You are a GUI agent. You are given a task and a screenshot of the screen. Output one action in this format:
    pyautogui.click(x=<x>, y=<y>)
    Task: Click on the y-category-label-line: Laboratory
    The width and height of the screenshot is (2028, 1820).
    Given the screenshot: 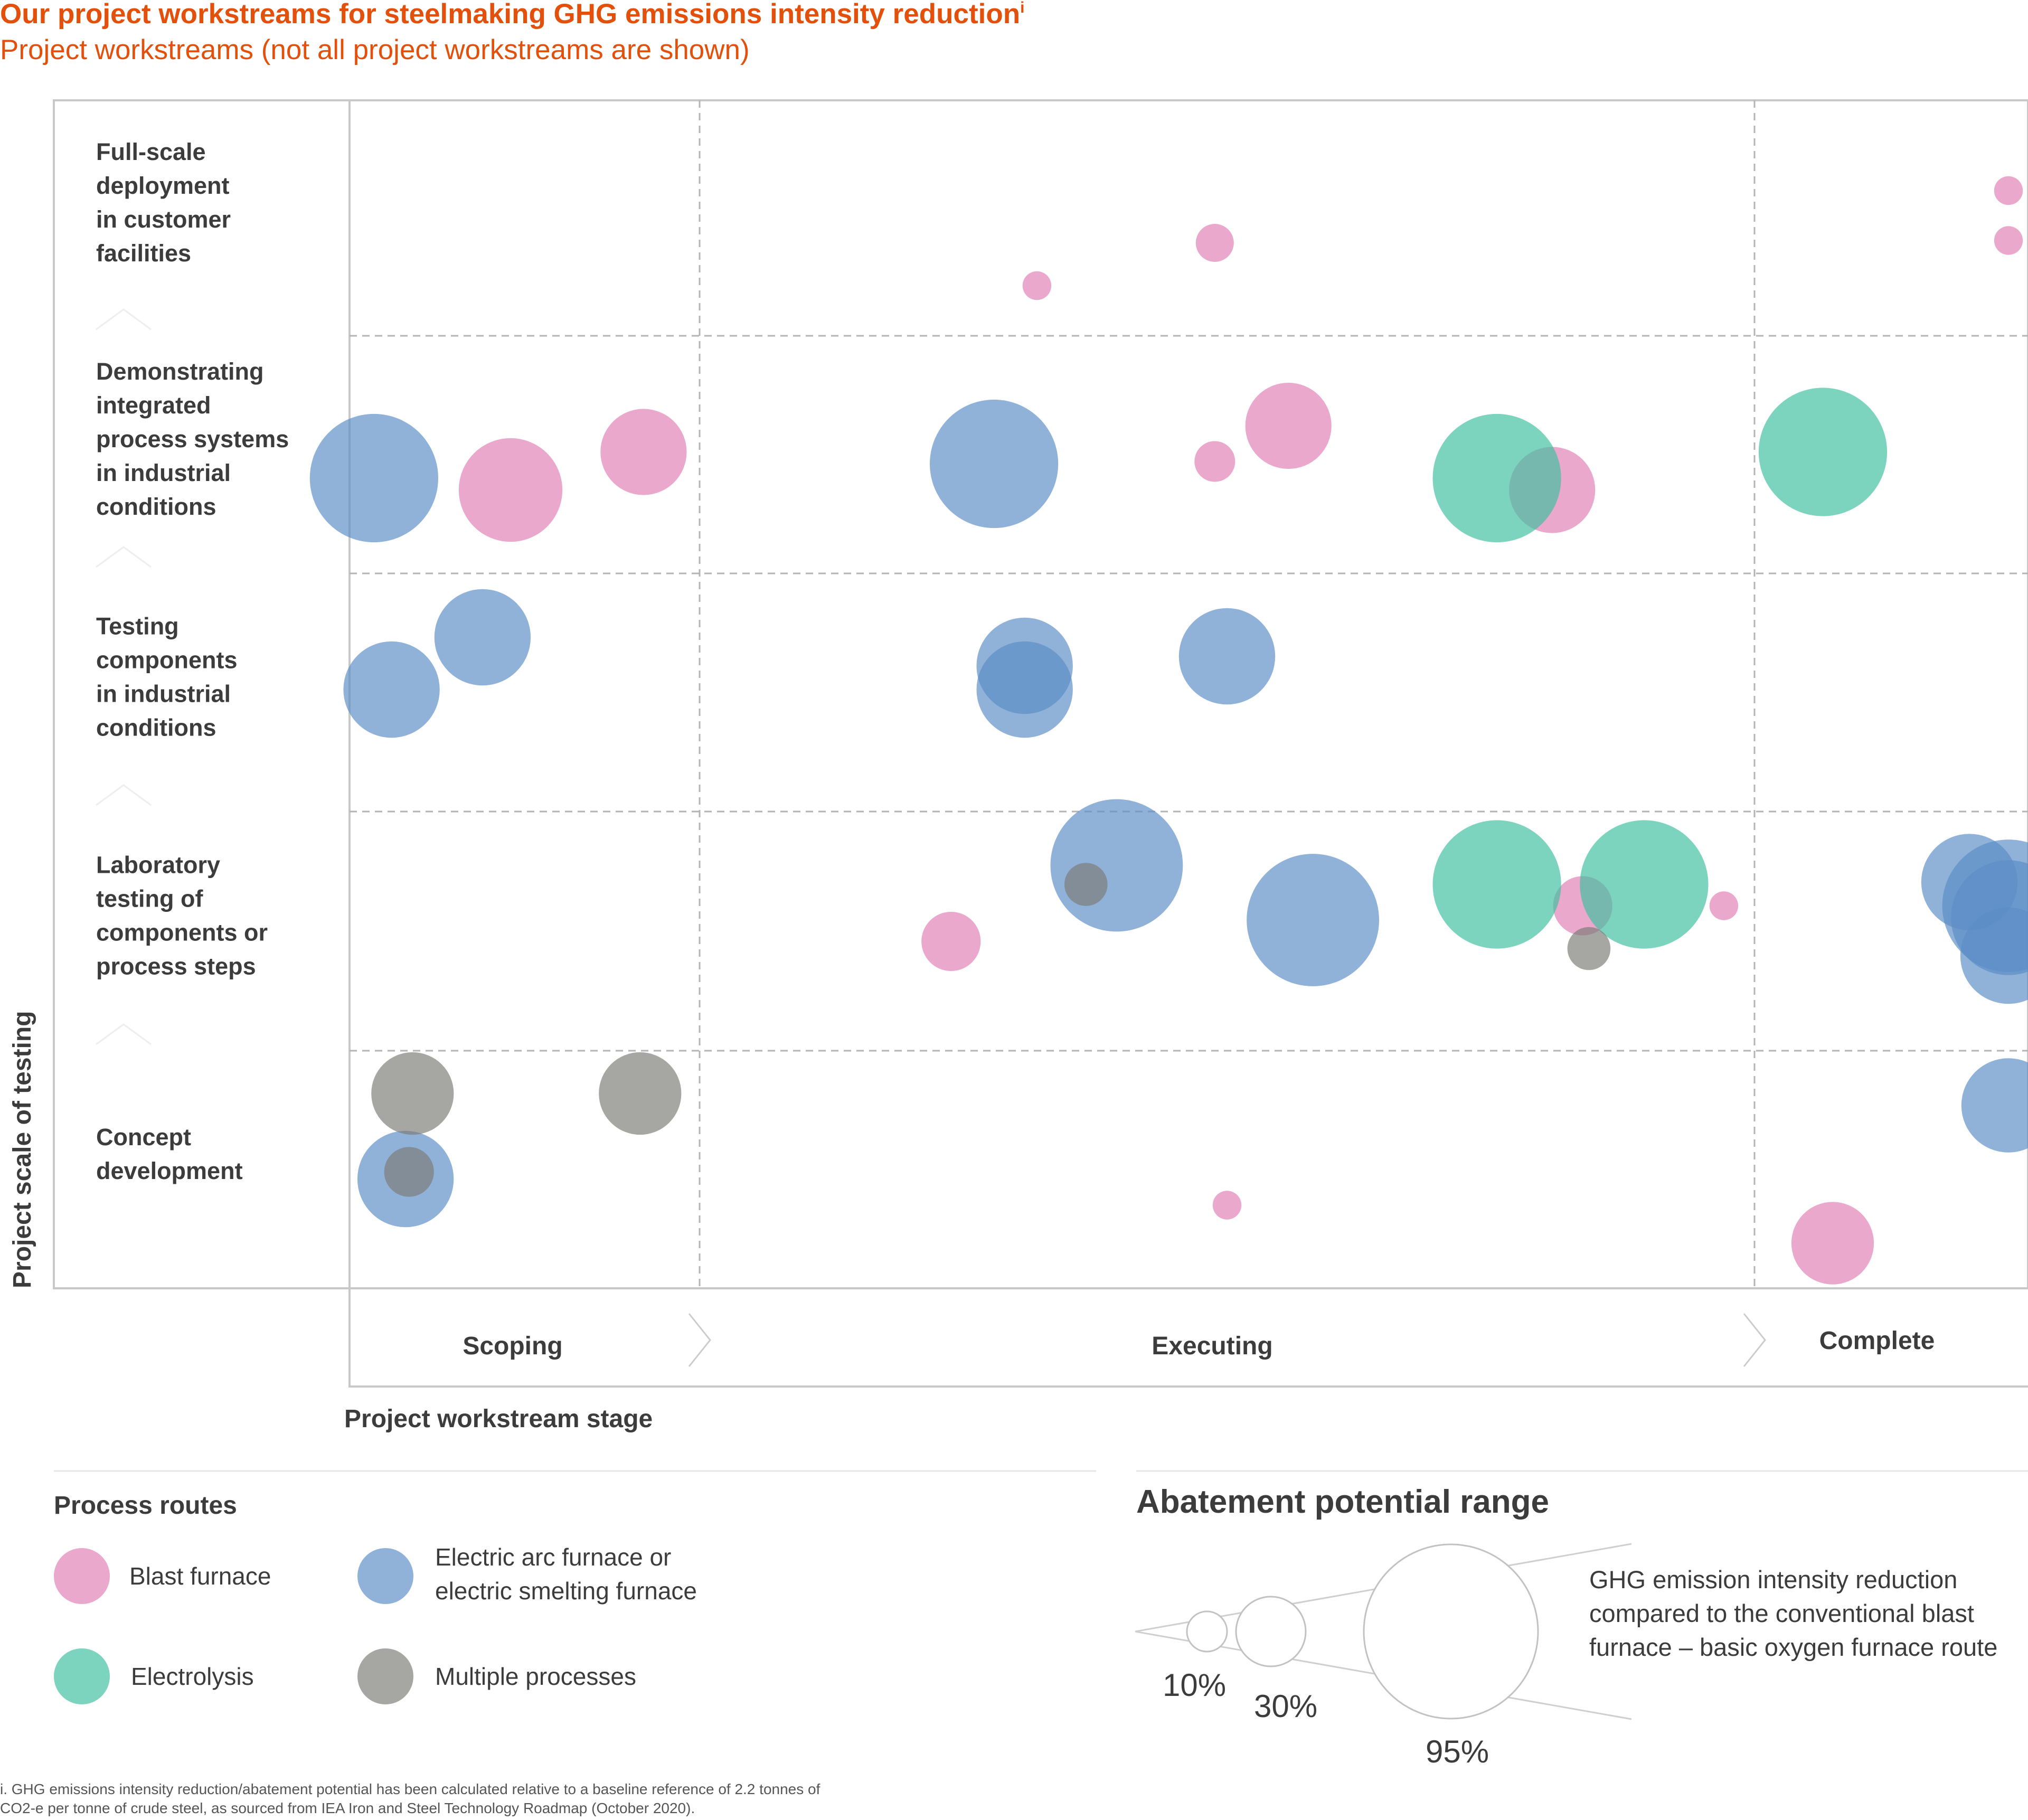 What is the action you would take?
    pyautogui.click(x=158, y=865)
    